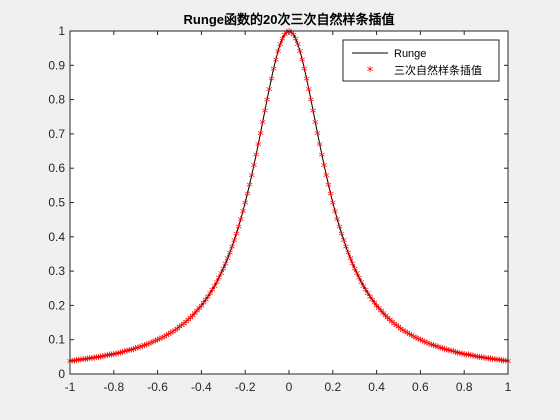 Image resolution: width=560 pixels, height=420 pixels. What do you see at coordinates (201, 387) in the screenshot?
I see `x-tick-label: -0.4` at bounding box center [201, 387].